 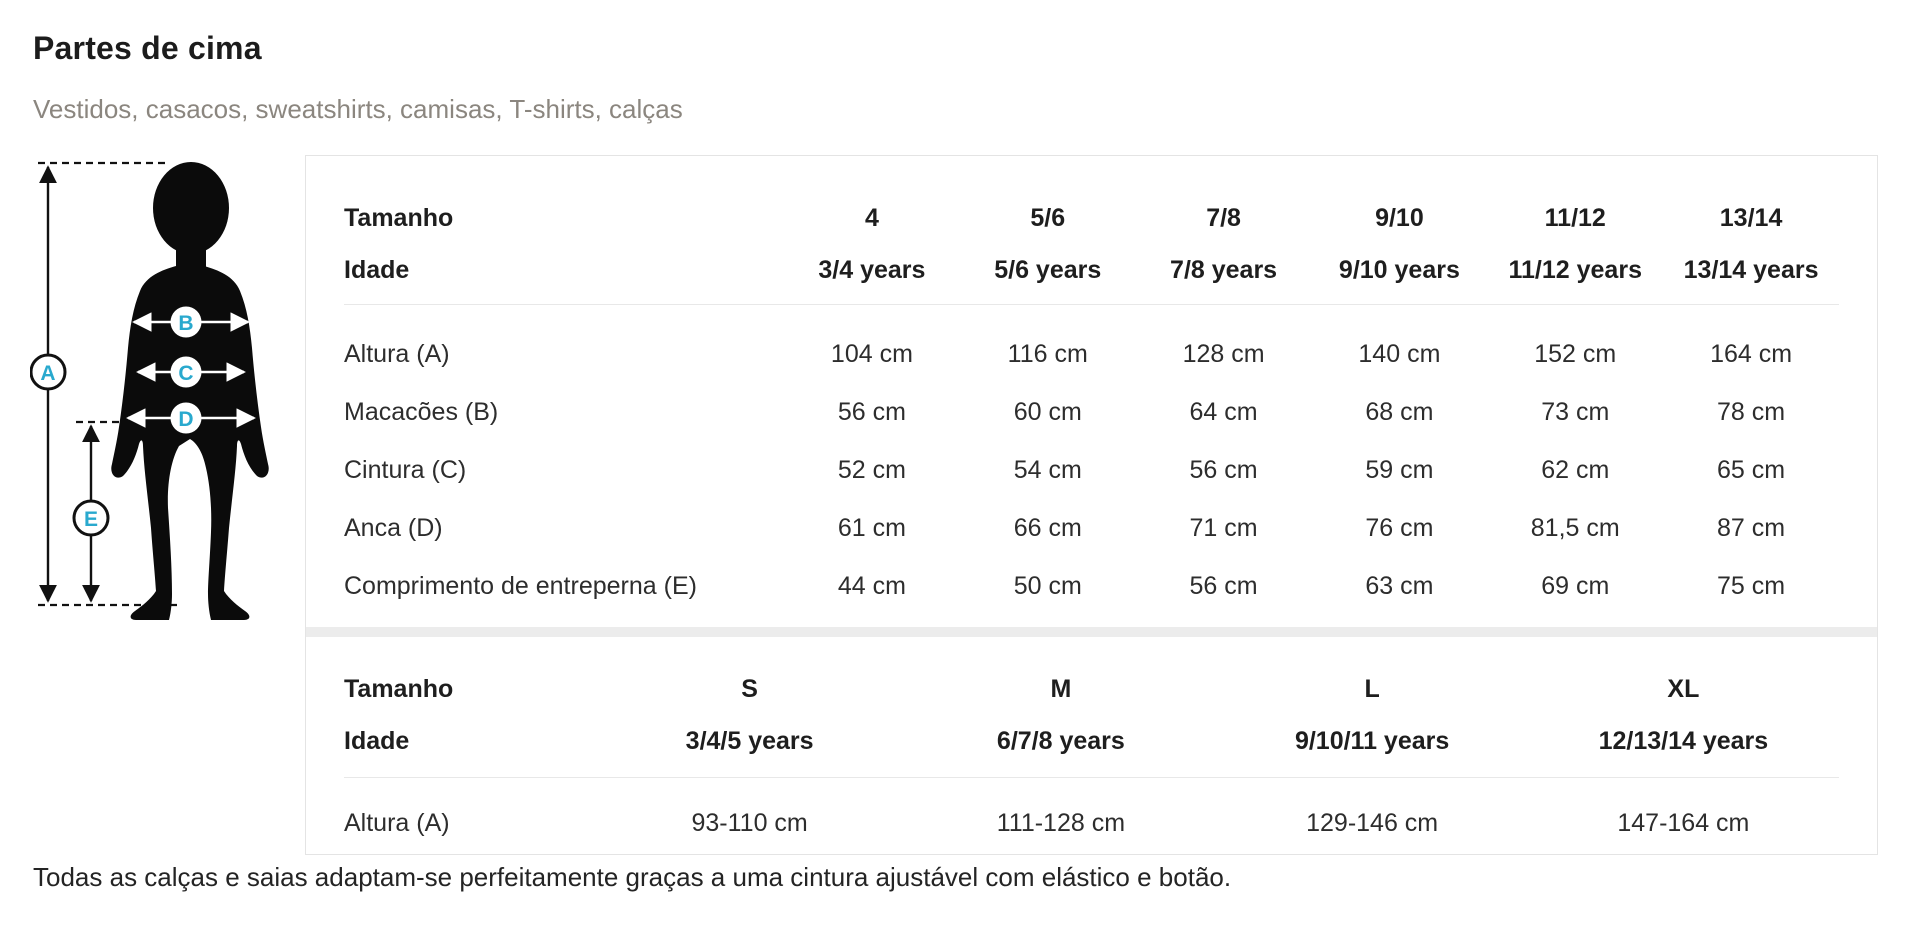 I want to click on measurement-cell: 152 cm, so click(x=1575, y=353).